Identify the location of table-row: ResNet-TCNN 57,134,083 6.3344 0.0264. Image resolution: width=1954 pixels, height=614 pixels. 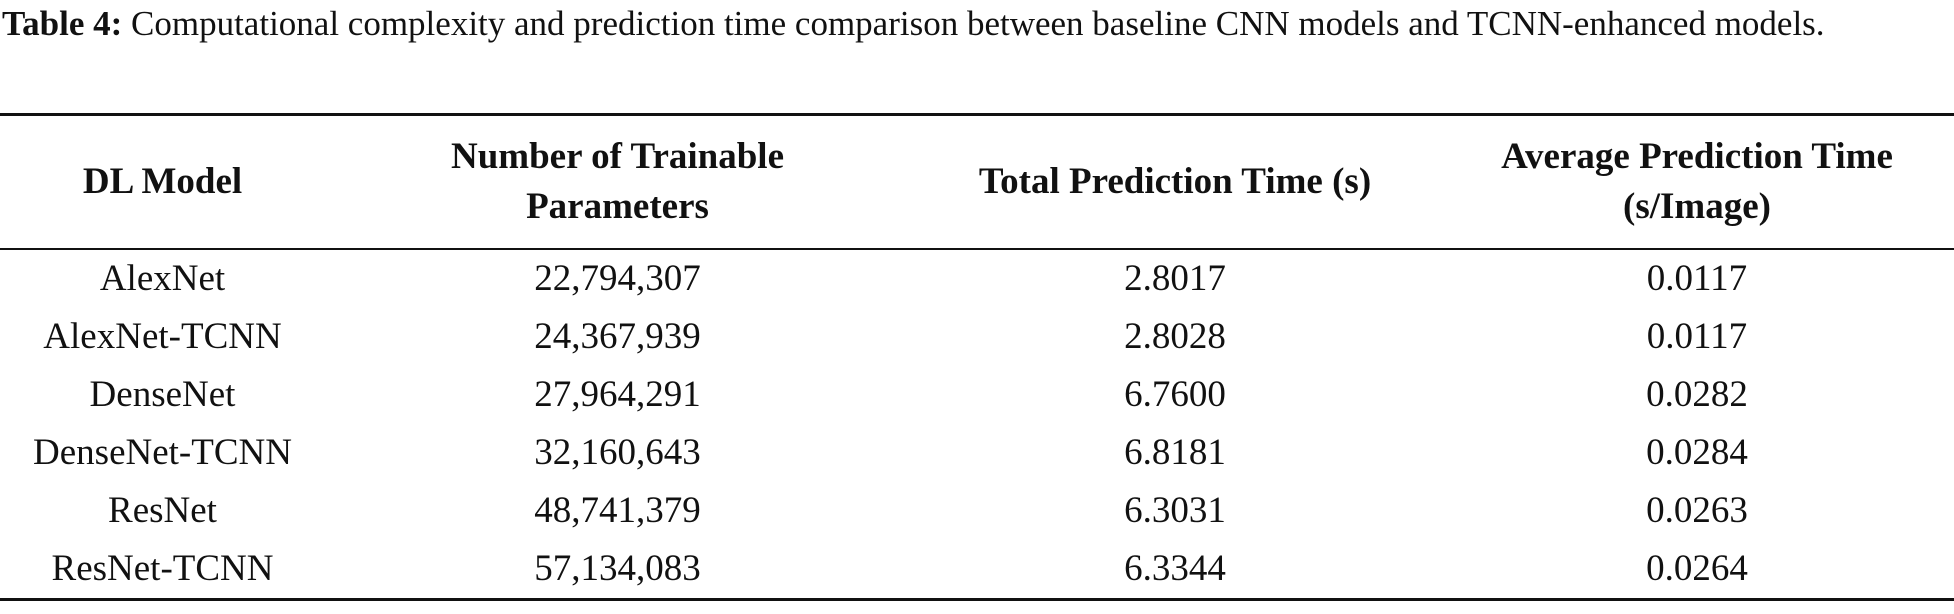
(977, 570).